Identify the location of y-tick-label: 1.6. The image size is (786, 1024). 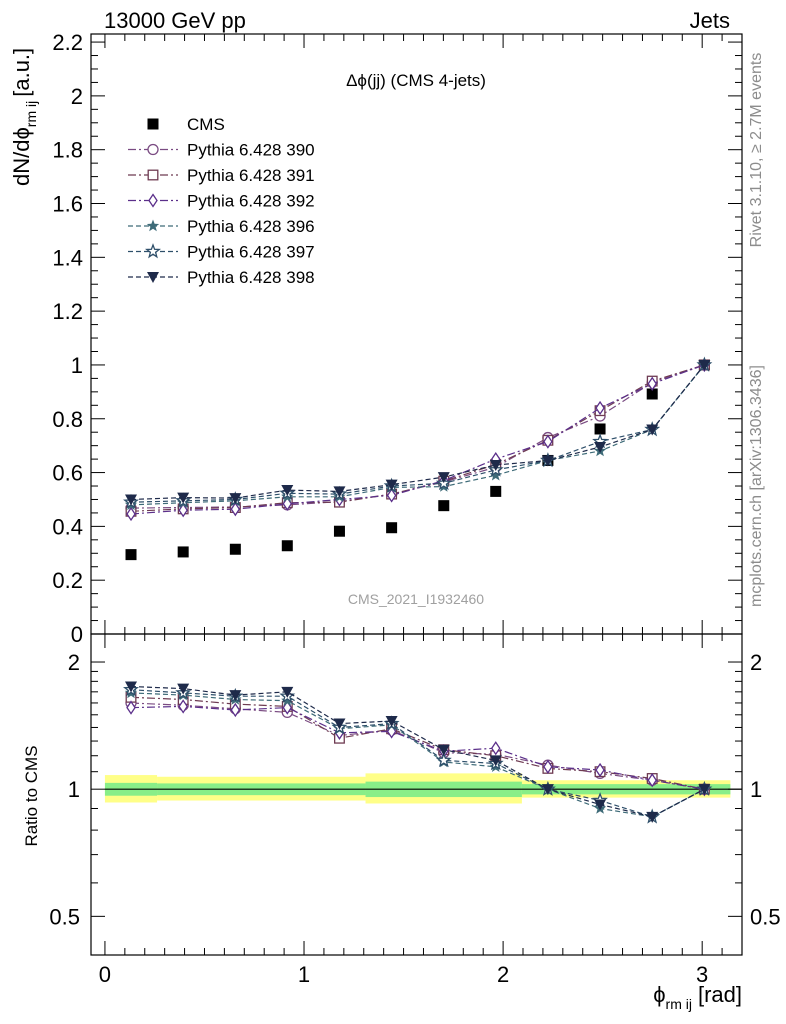
(67, 204).